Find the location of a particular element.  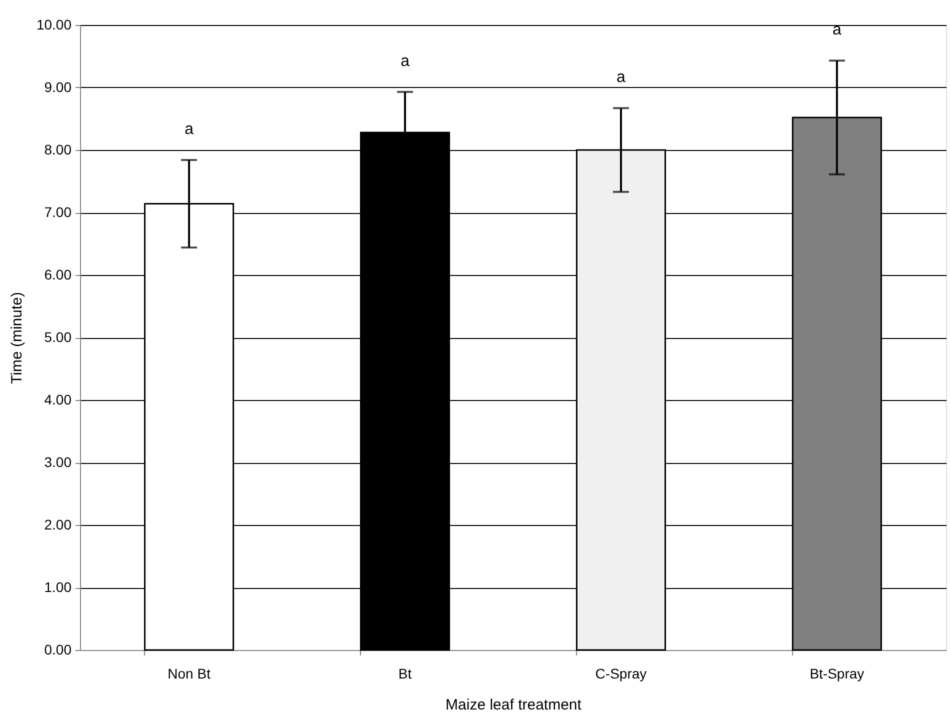

y-tick-label: 5.00 is located at coordinates (58, 337).